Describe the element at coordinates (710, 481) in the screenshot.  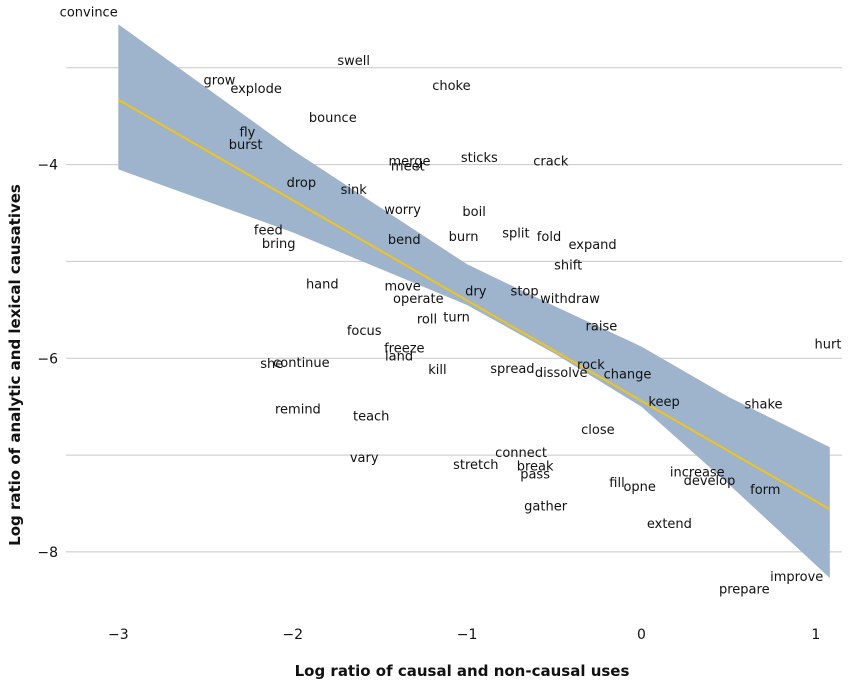
I see `word-point: develop` at that location.